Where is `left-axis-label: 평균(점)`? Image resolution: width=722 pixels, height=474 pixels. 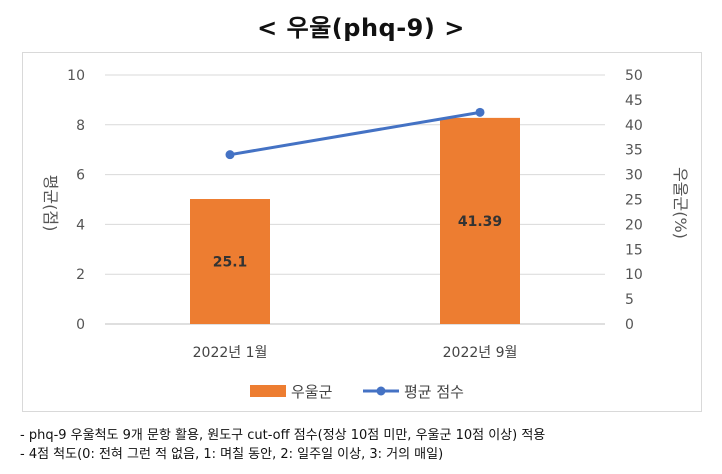 left-axis-label: 평균(점) is located at coordinates (50, 203).